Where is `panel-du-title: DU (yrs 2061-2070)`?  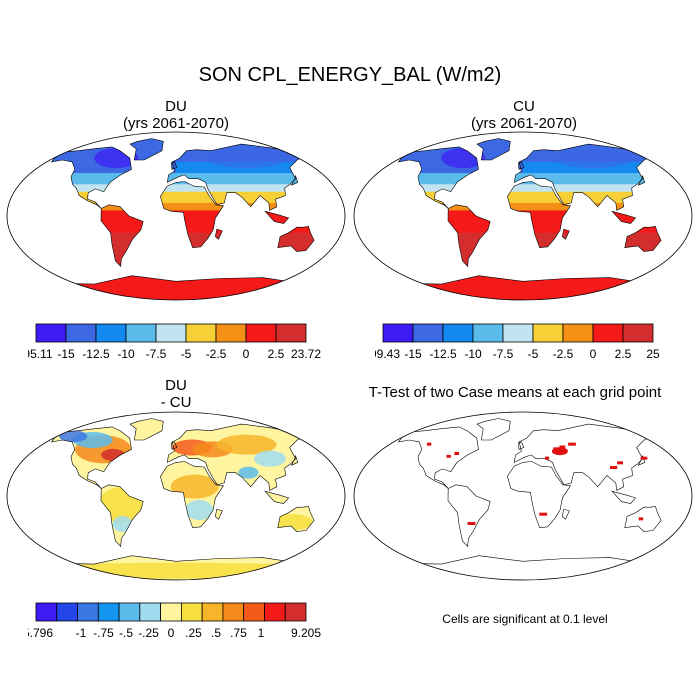
panel-du-title: DU (yrs 2061-2070) is located at coordinates (176, 115).